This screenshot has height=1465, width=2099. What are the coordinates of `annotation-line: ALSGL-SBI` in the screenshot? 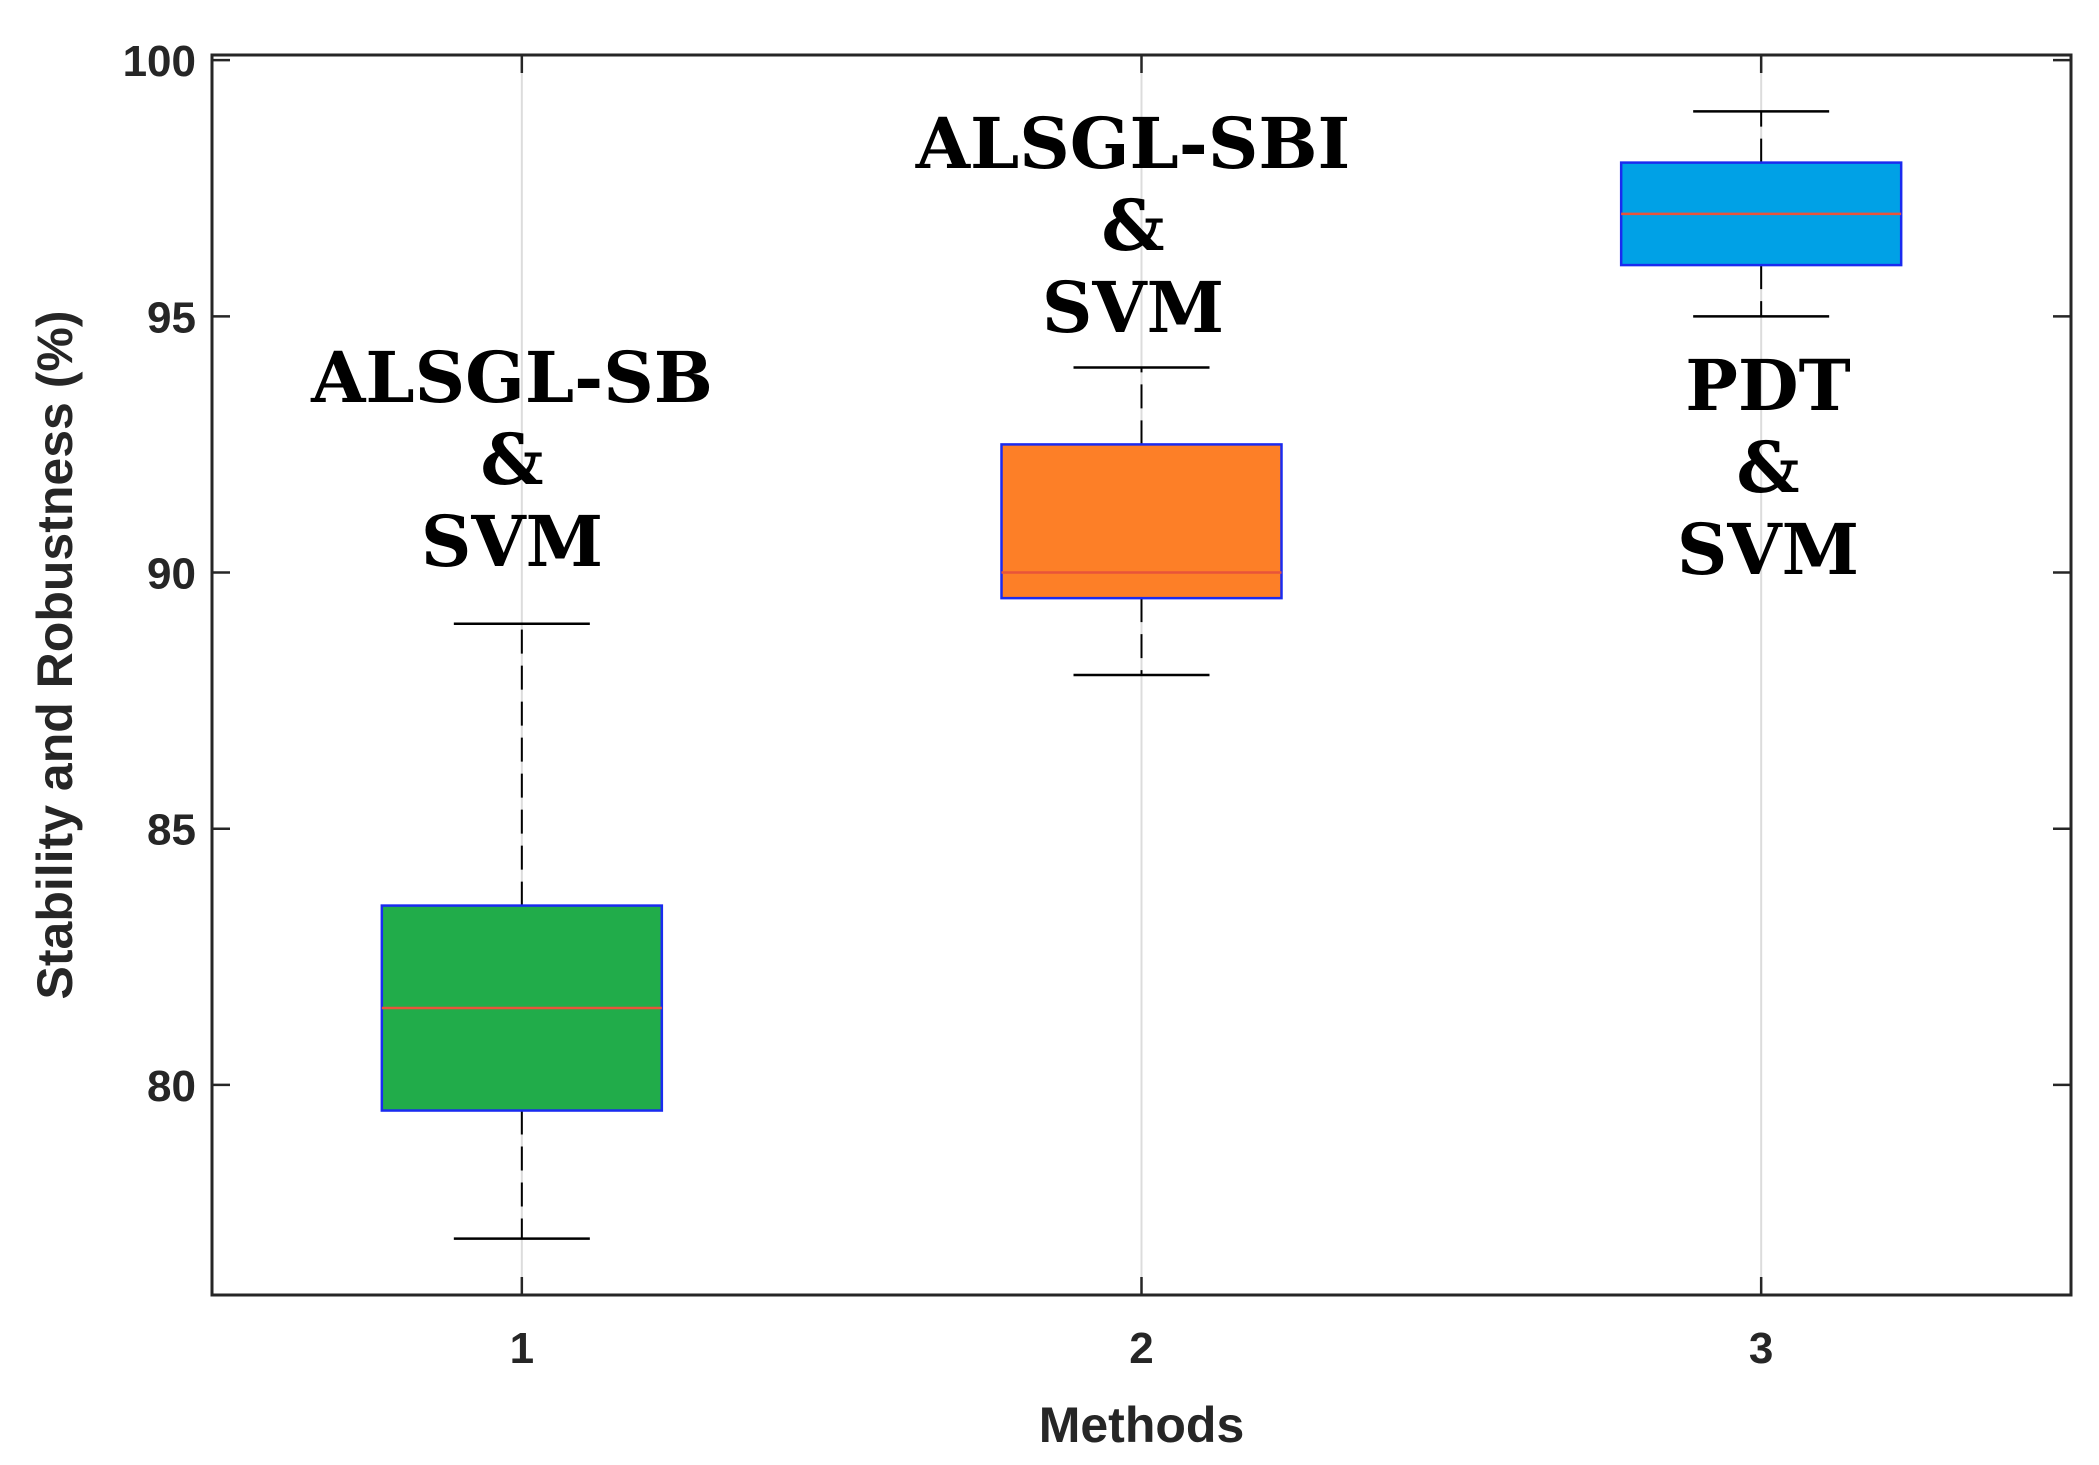 It's located at (1133, 143).